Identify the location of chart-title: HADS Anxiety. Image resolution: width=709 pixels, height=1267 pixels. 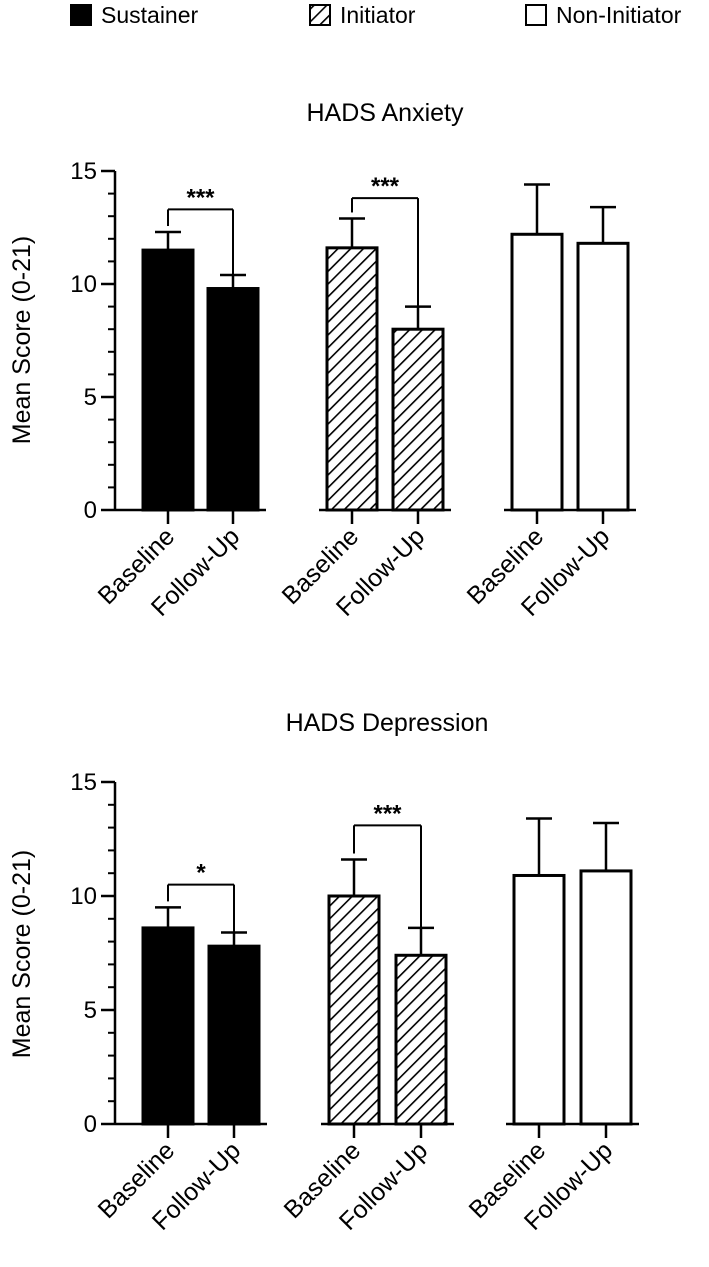
(385, 113).